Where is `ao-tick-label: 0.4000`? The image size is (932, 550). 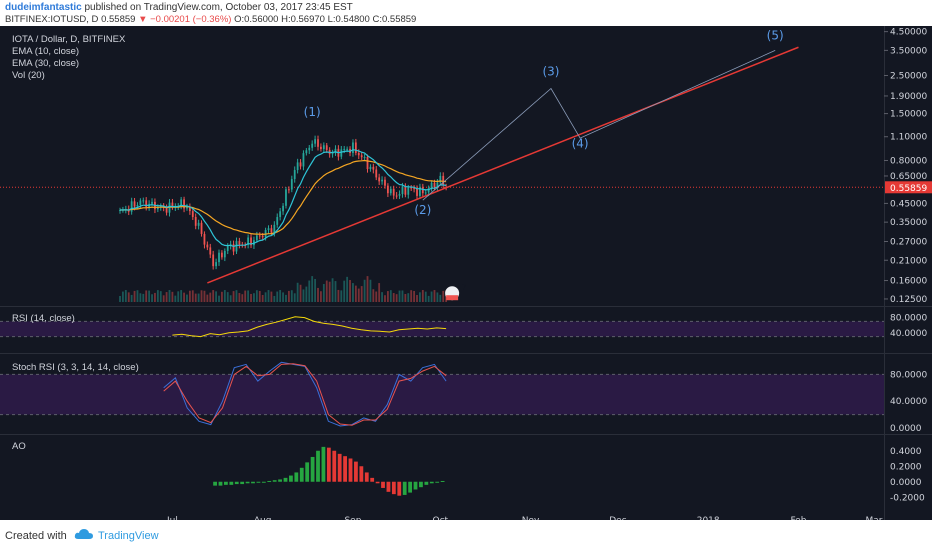 ao-tick-label: 0.4000 is located at coordinates (906, 452).